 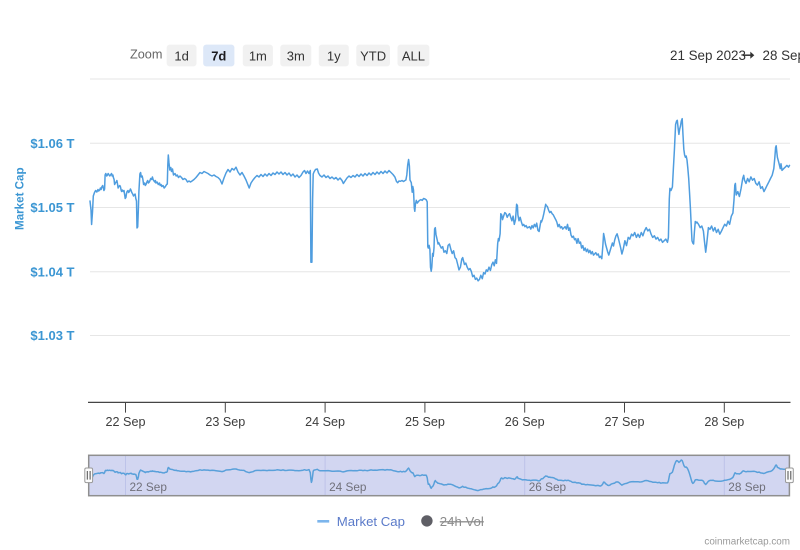 What do you see at coordinates (225, 422) in the screenshot?
I see `svg-text: 23 Sep` at bounding box center [225, 422].